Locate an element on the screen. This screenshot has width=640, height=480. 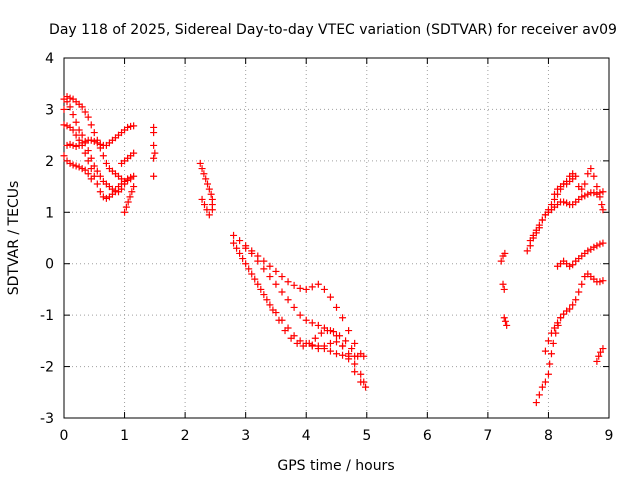
x-tick-label: 3 is located at coordinates (245, 436).